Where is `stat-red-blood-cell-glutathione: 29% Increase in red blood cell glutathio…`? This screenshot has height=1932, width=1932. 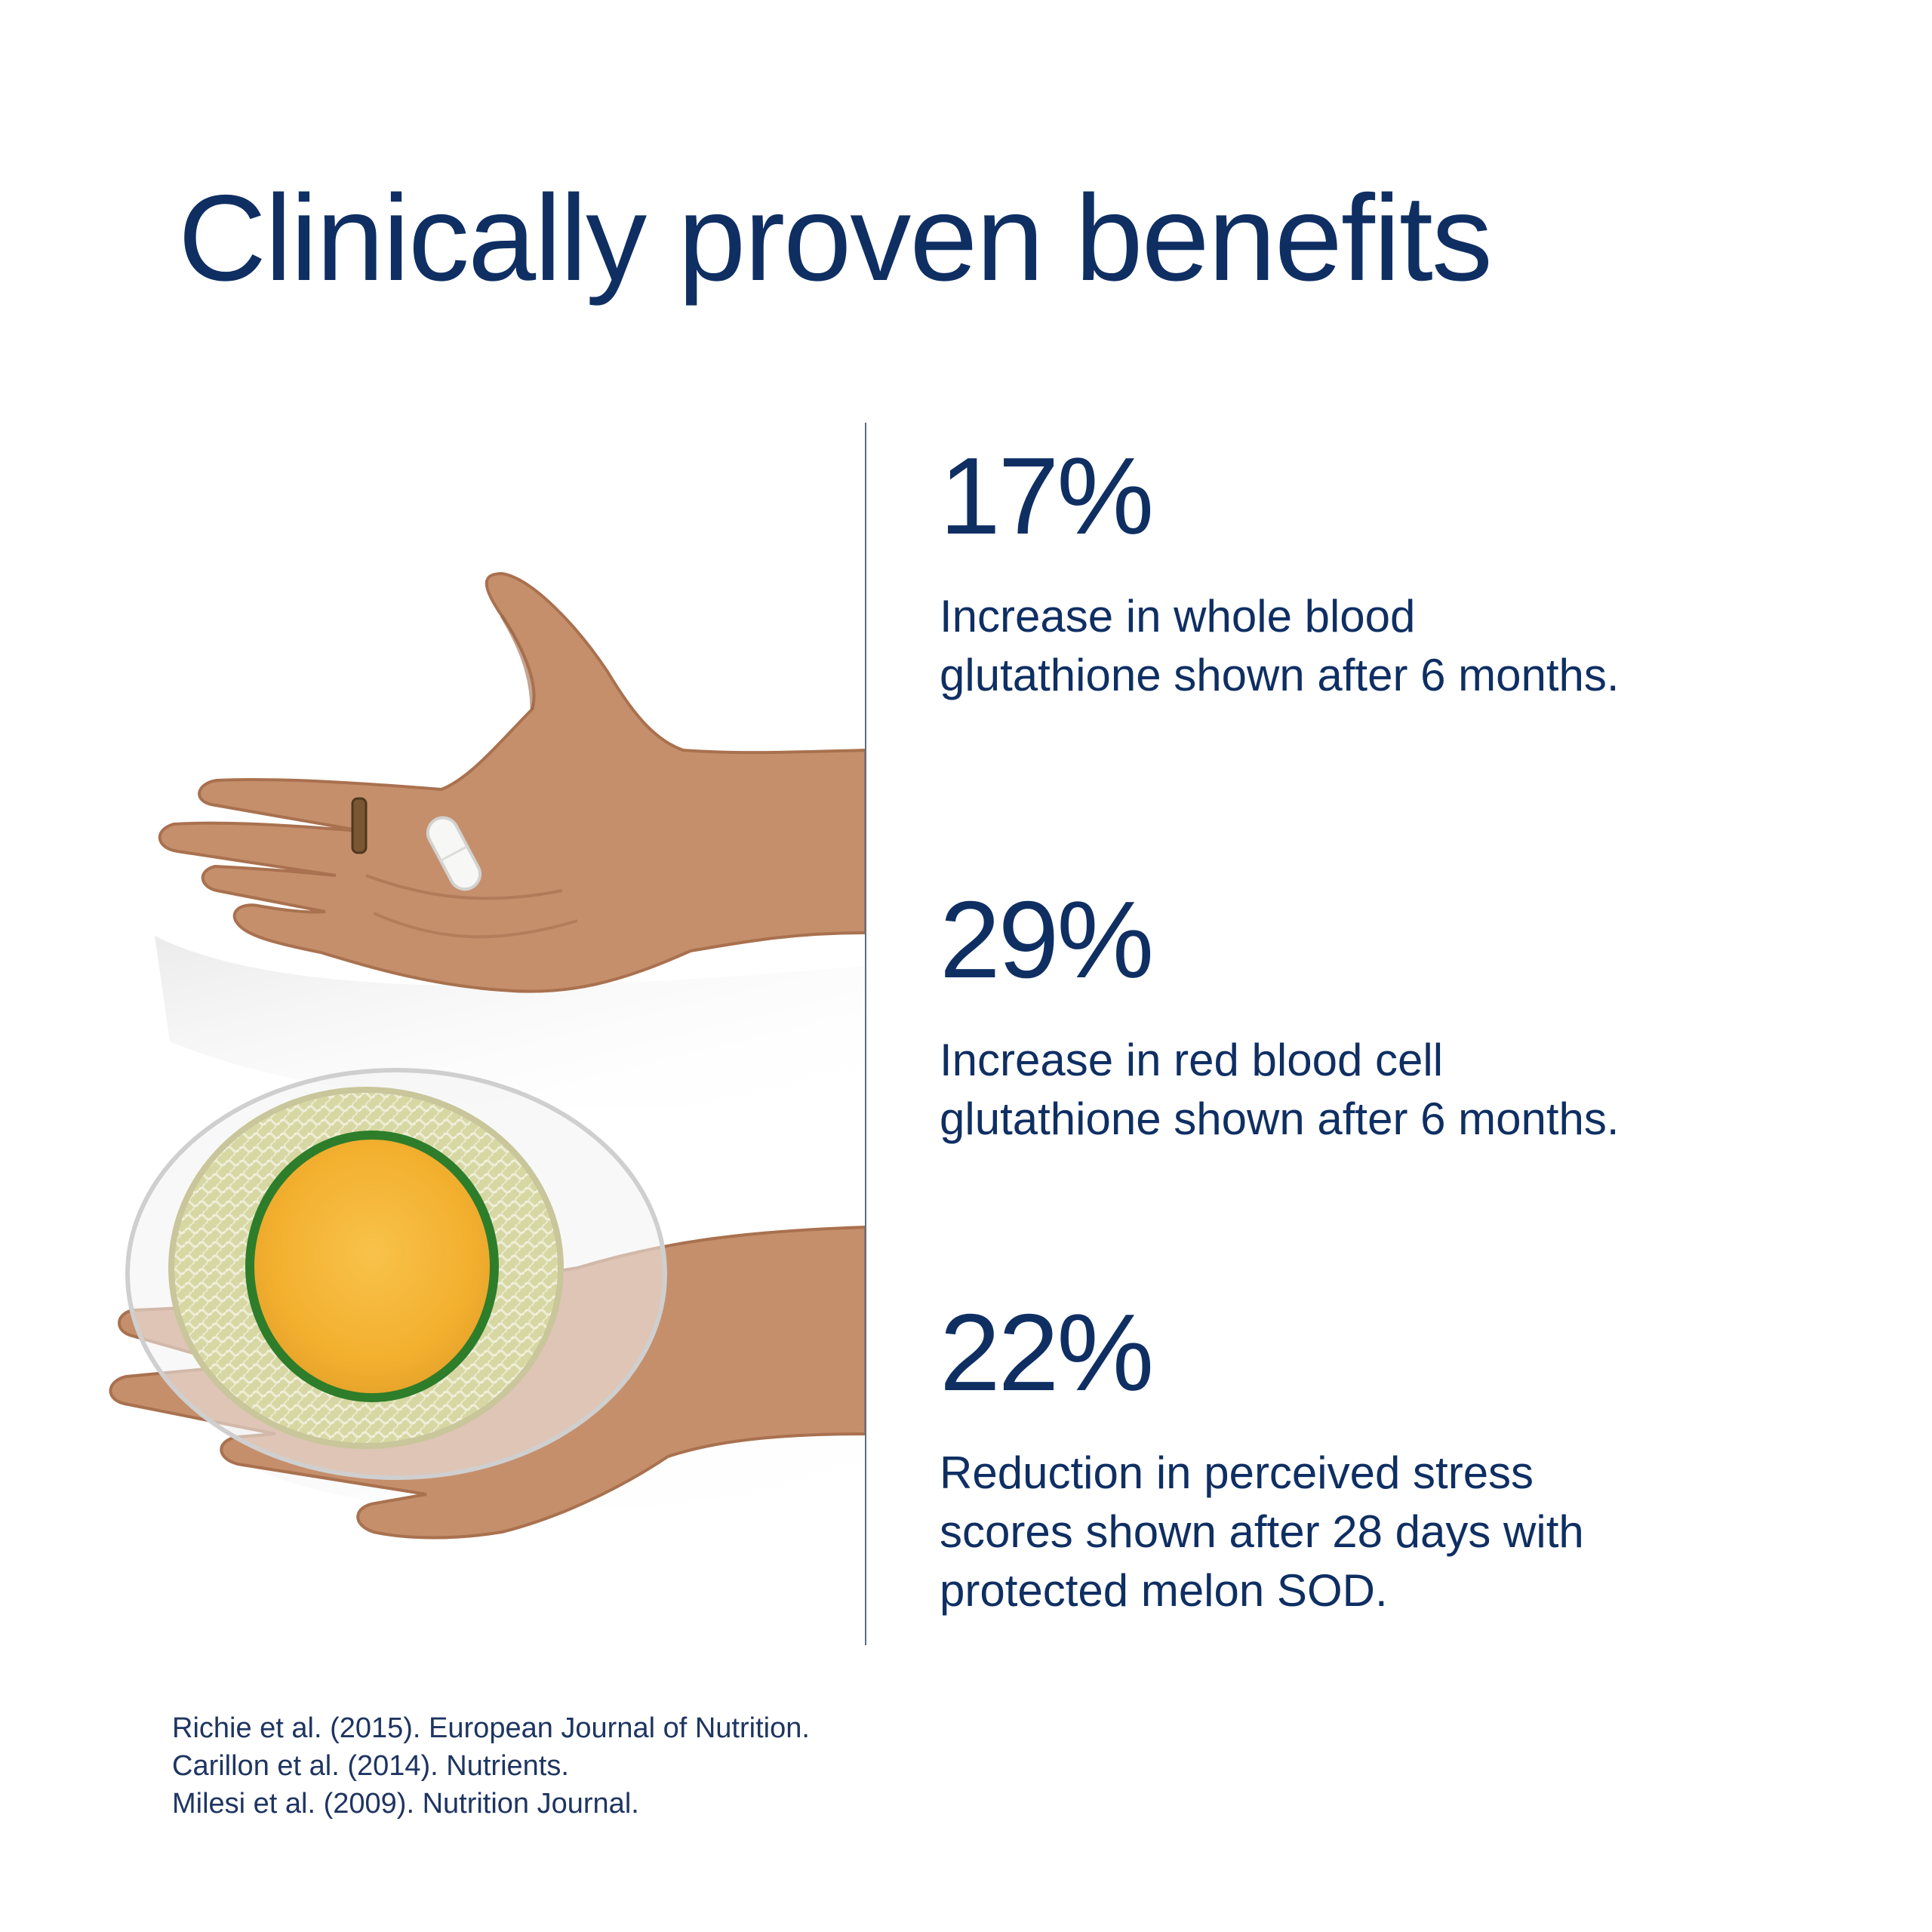 stat-red-blood-cell-glutathione: 29% Increase in red blood cell glutathio… is located at coordinates (1411, 1017).